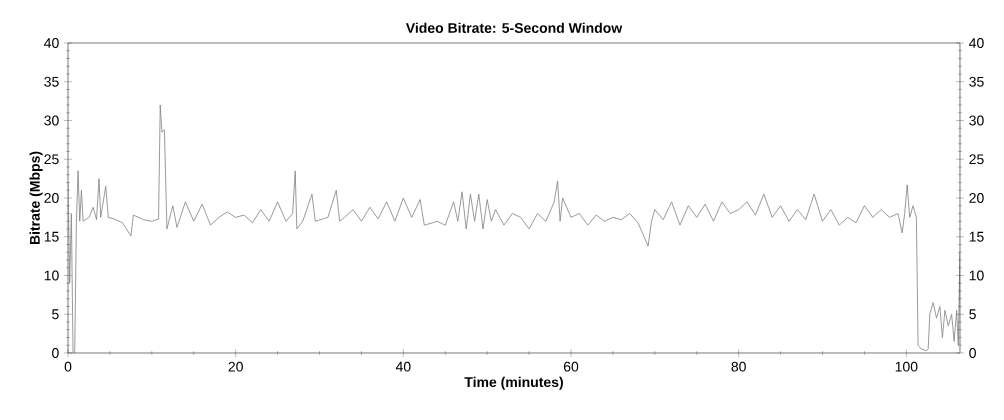 The image size is (1004, 420). Describe the element at coordinates (976, 159) in the screenshot. I see `y2-tick-label: 25` at that location.